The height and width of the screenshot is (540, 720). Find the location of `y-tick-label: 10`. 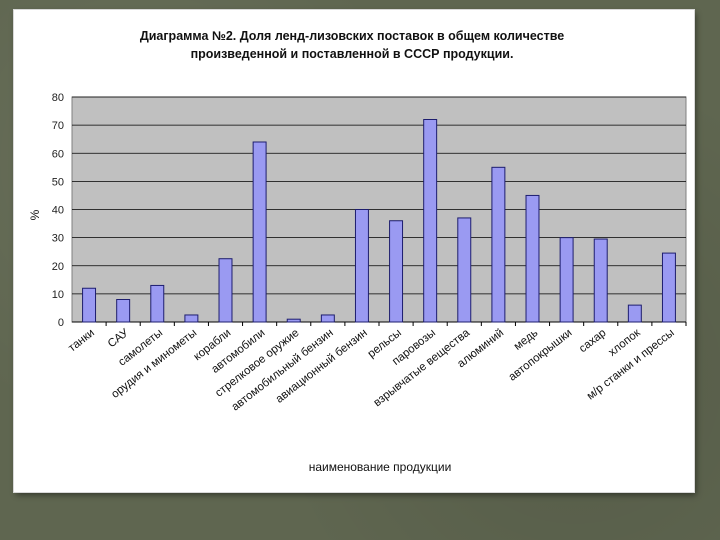

y-tick-label: 10 is located at coordinates (58, 295).